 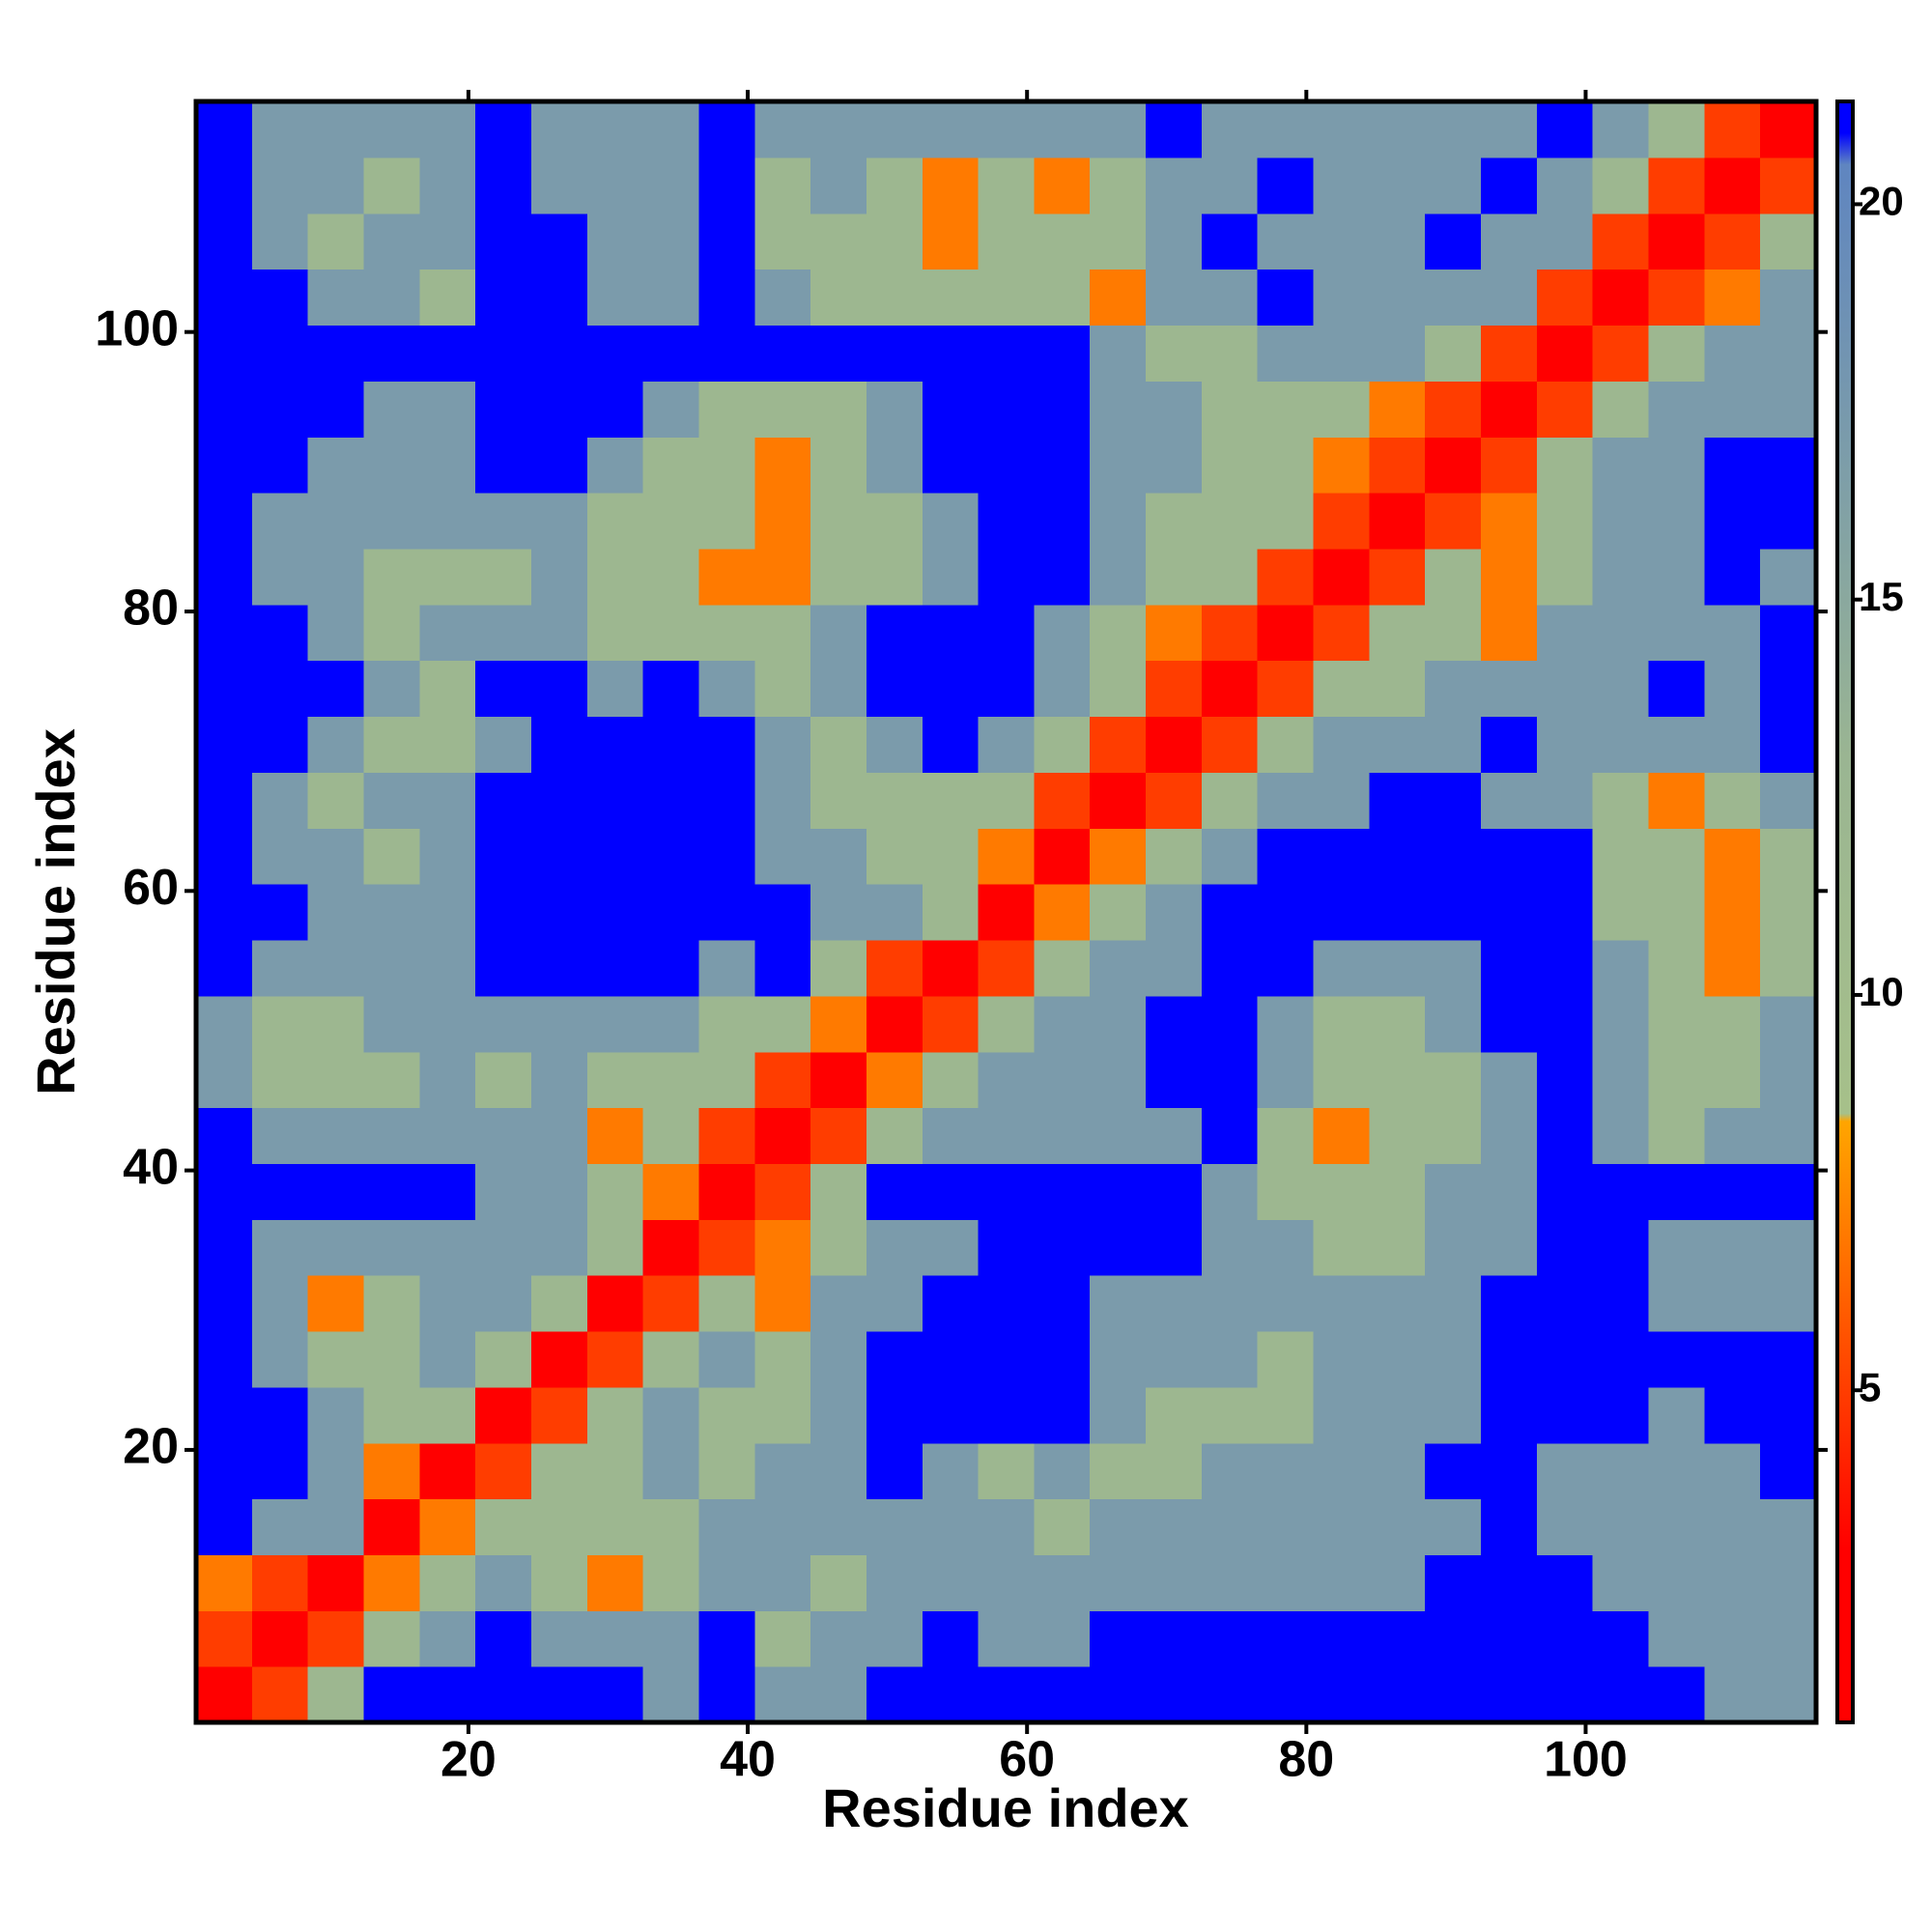 I want to click on x-tick-label: 20, so click(x=468, y=1760).